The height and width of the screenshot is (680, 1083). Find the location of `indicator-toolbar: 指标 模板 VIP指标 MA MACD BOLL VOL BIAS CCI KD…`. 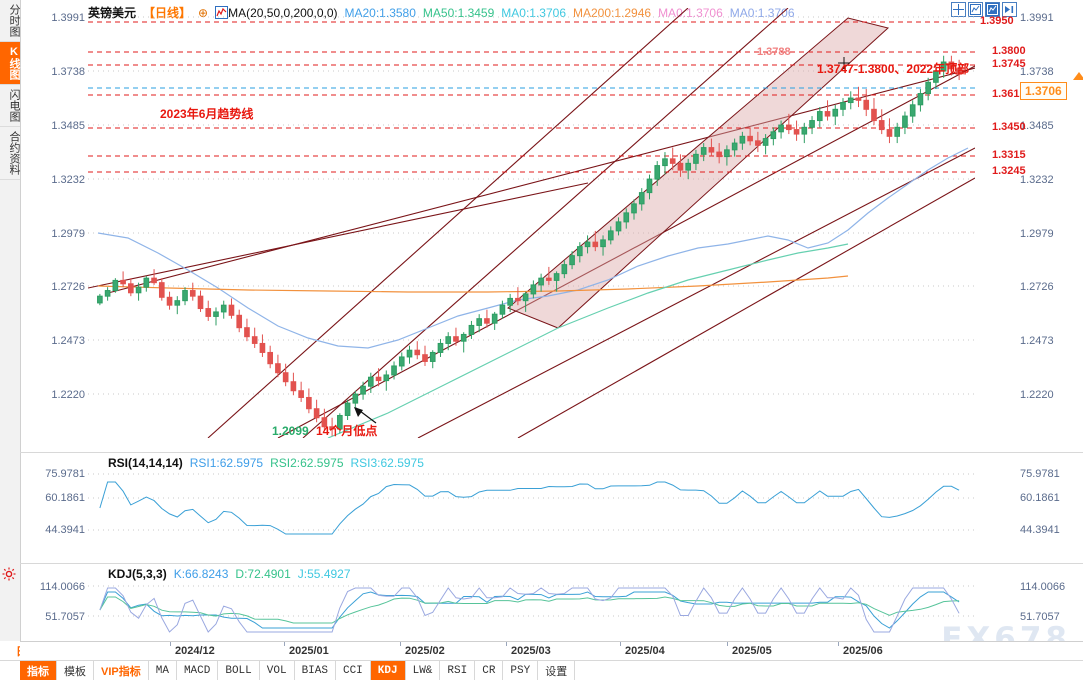

indicator-toolbar: 指标 模板 VIP指标 MA MACD BOLL VOL BIAS CCI KD… is located at coordinates (541, 670).